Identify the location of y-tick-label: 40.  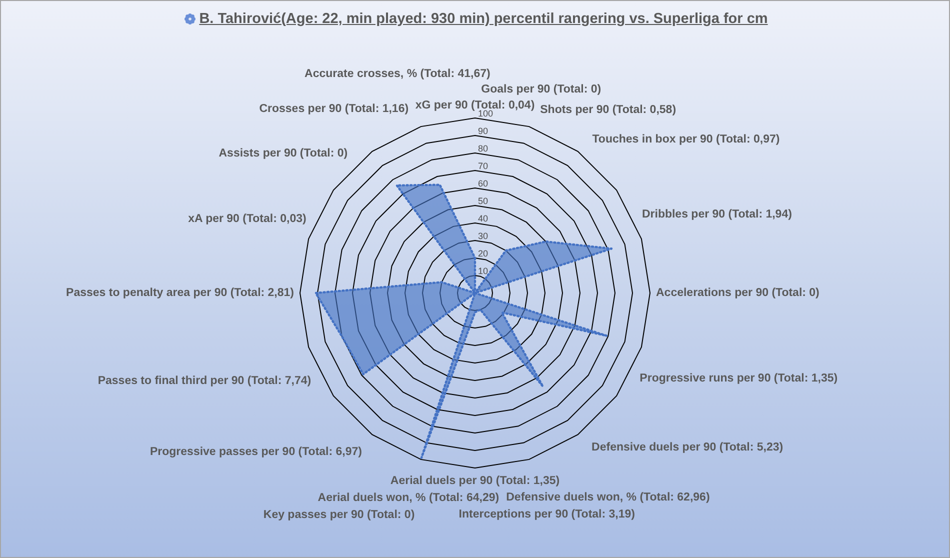
(483, 219).